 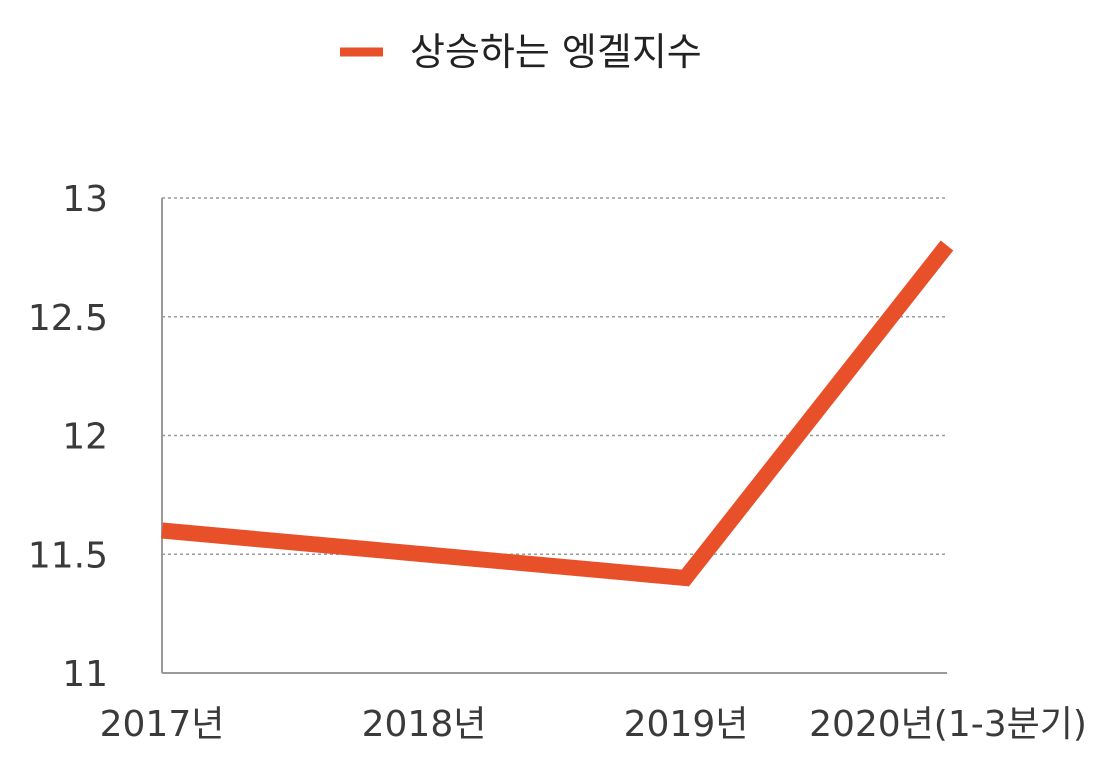 I want to click on y-axis-tick-labels: 11 11.5 12 12.5 13, so click(x=68, y=437).